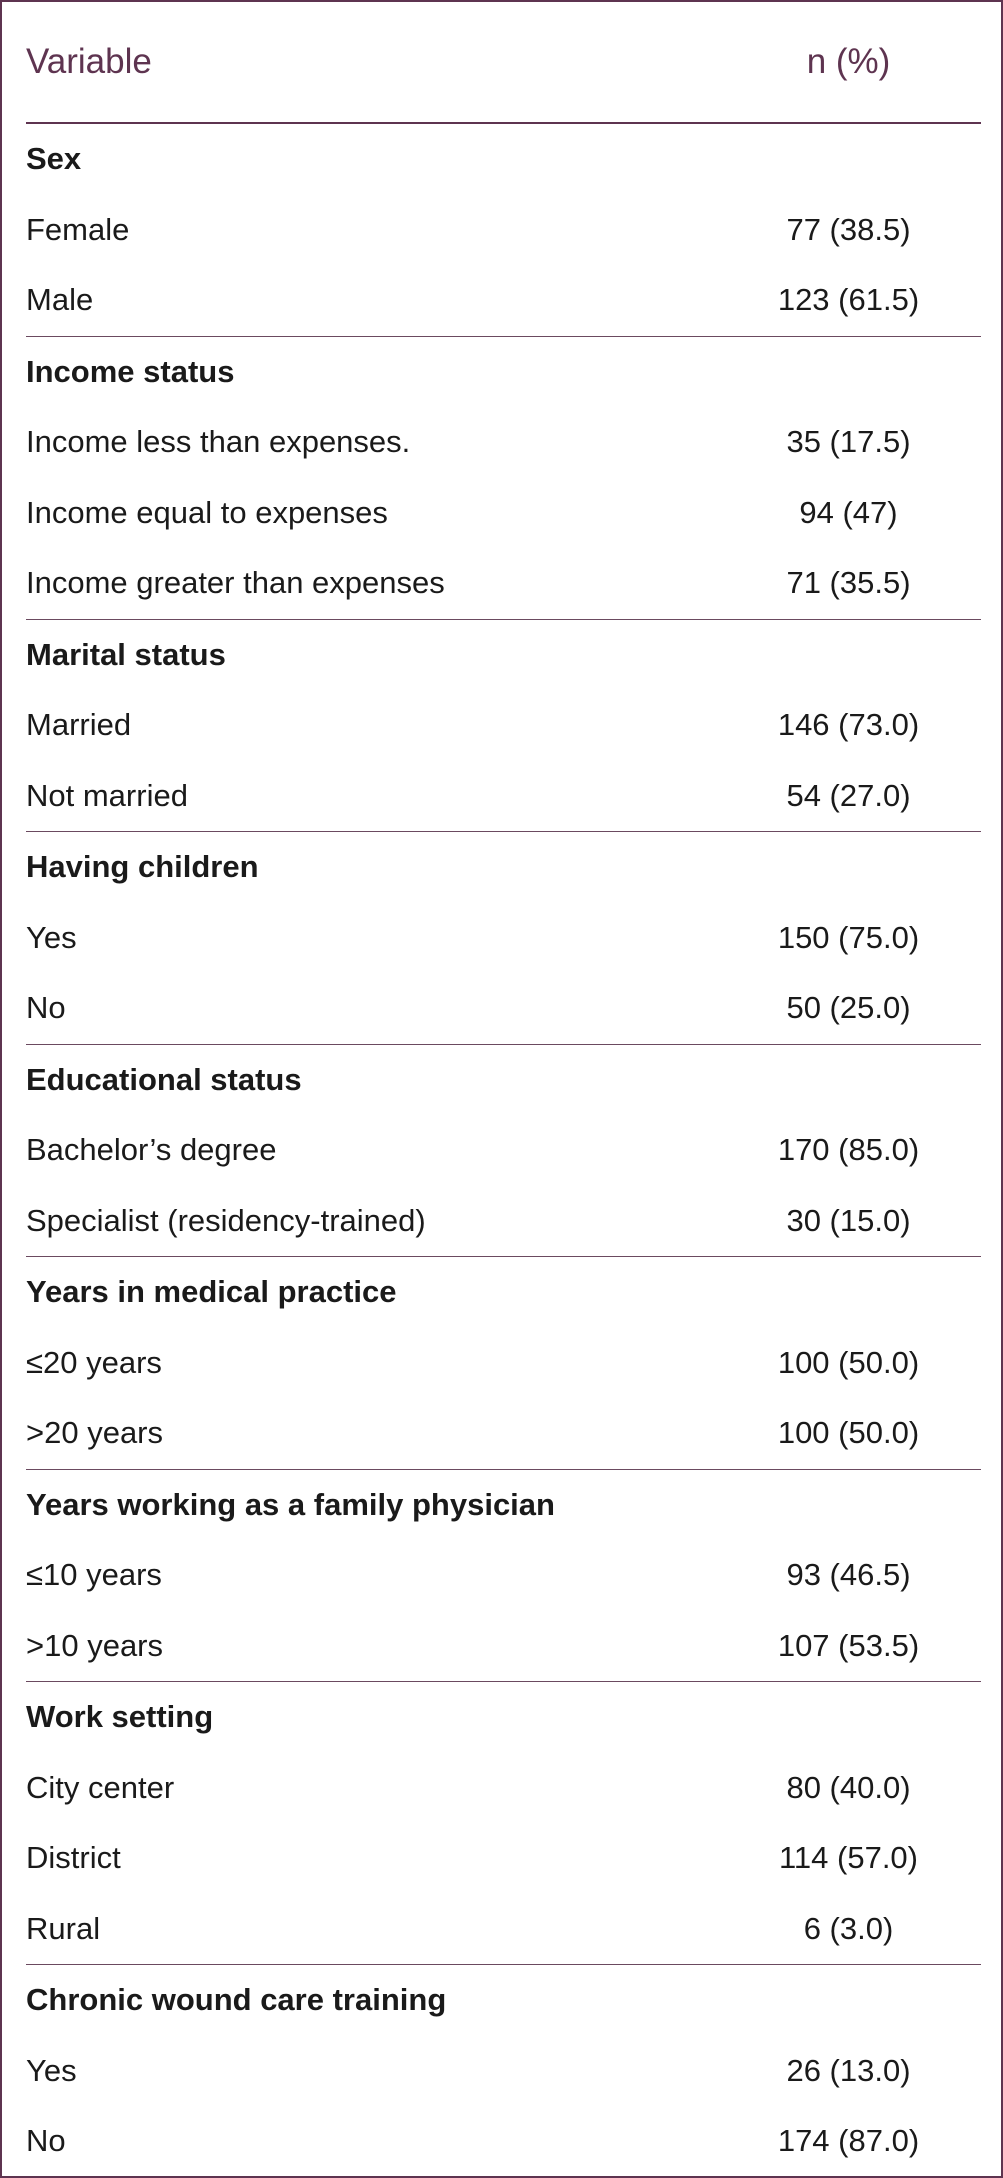 This screenshot has width=1003, height=2178. Describe the element at coordinates (848, 1858) in the screenshot. I see `row-value: 114 (57.0)` at that location.